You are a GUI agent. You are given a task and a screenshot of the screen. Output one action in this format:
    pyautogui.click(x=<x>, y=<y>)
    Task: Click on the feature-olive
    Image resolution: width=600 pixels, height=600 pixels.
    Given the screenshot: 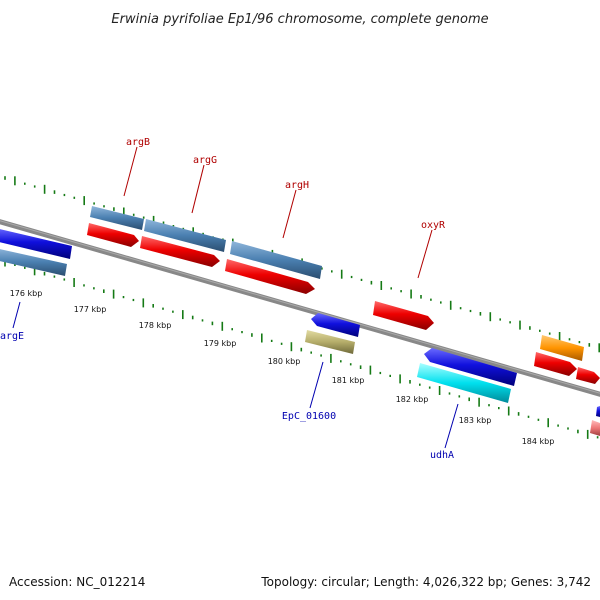 What is the action you would take?
    pyautogui.click(x=330, y=342)
    